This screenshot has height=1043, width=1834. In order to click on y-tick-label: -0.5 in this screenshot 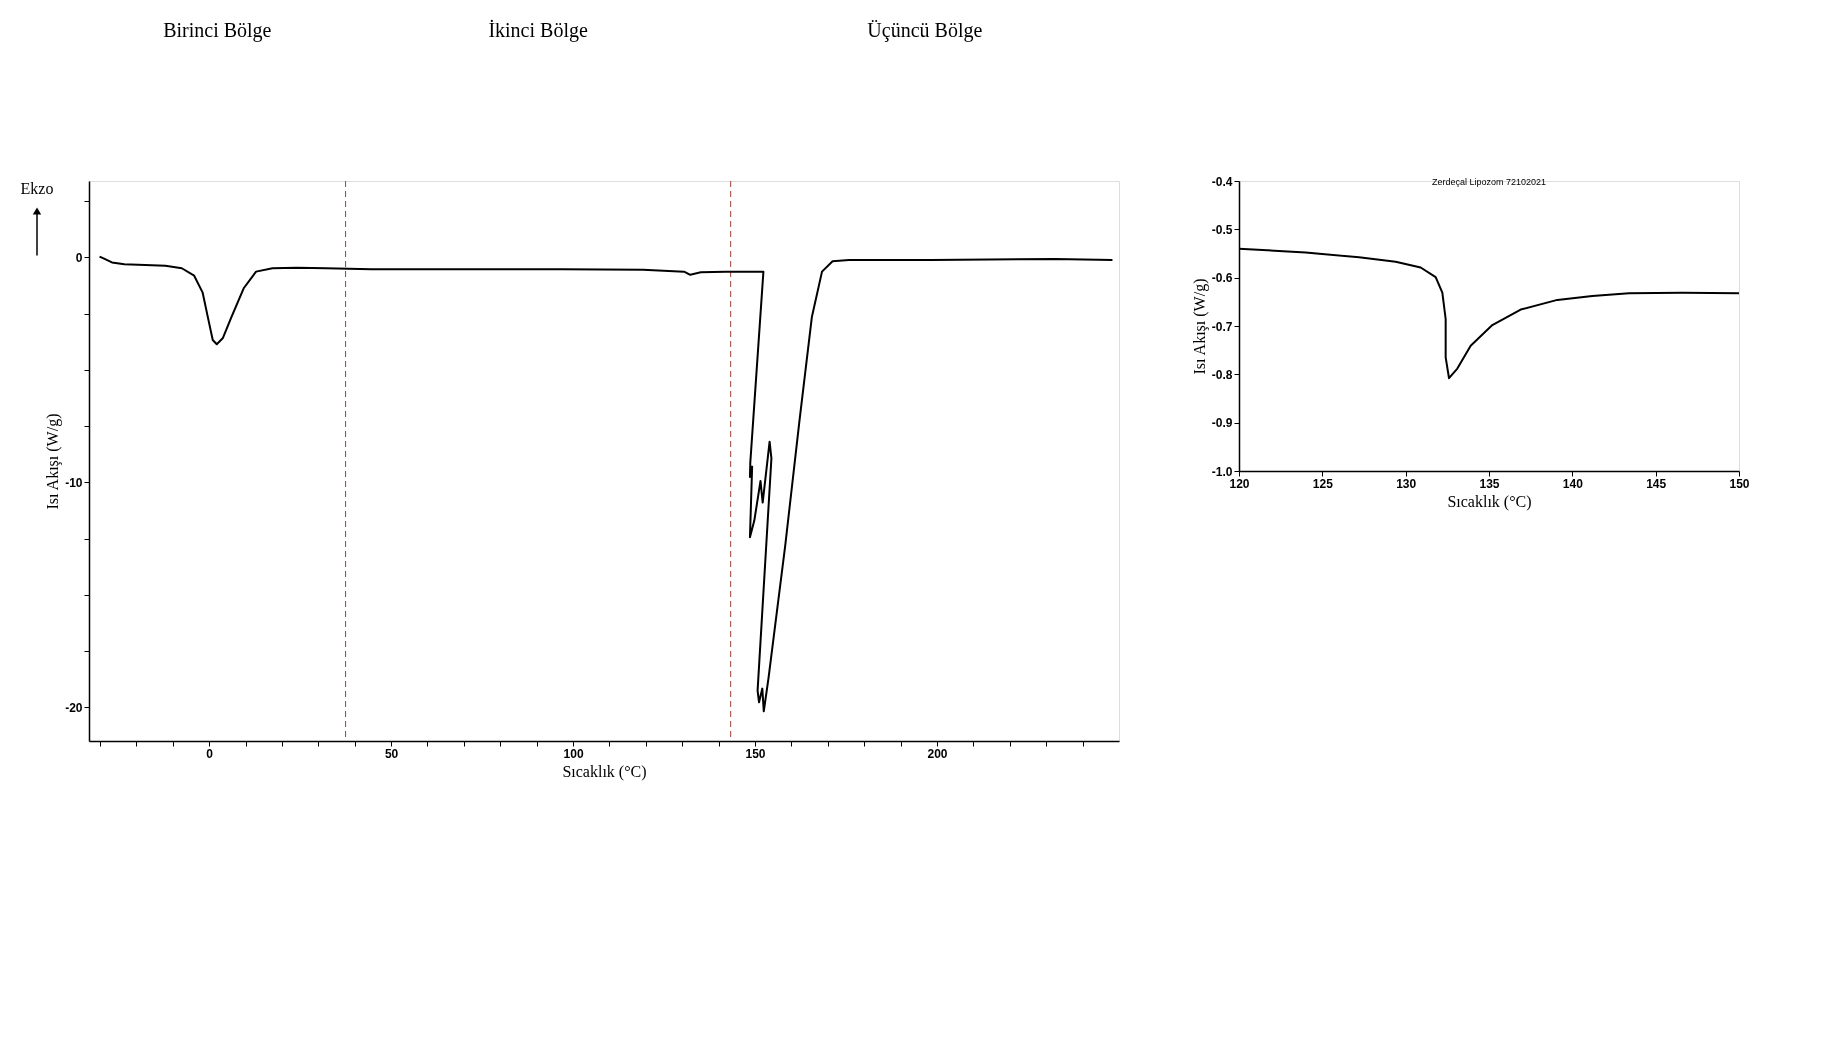, I will do `click(1222, 229)`.